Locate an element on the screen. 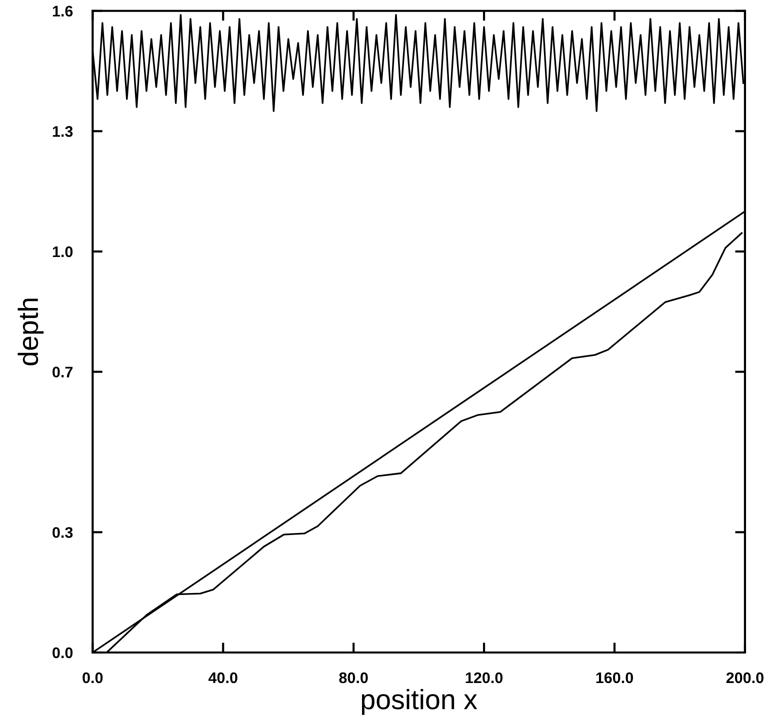 This screenshot has height=725, width=772. x-tick-label: 120.0 is located at coordinates (484, 678).